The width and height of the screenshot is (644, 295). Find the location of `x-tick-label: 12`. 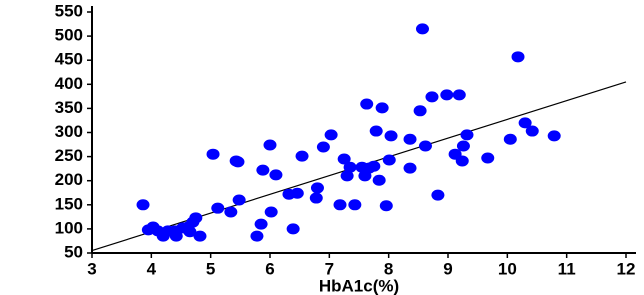

x-tick-label: 12 is located at coordinates (626, 268).